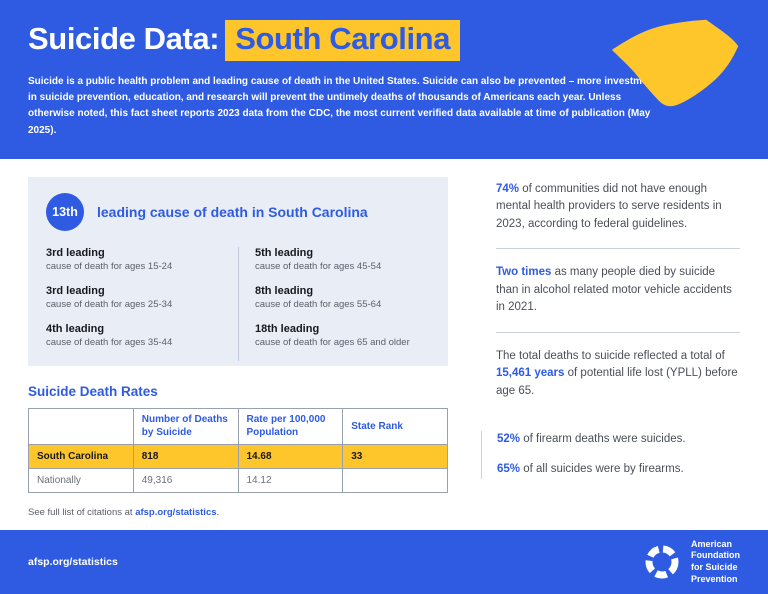 Image resolution: width=768 pixels, height=594 pixels. Describe the element at coordinates (109, 304) in the screenshot. I see `rank-desc: cause of death for ages 25-34` at that location.